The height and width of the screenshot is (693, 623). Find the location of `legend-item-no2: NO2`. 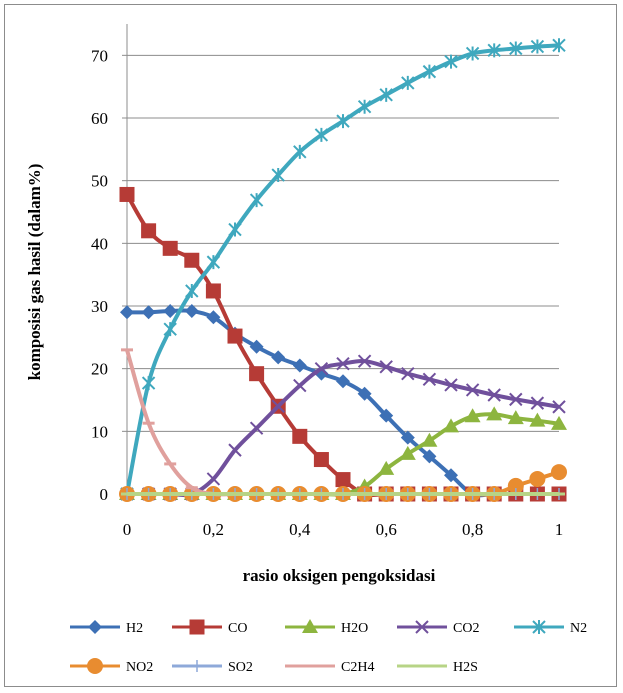

legend-item-no2: NO2 is located at coordinates (111, 666).